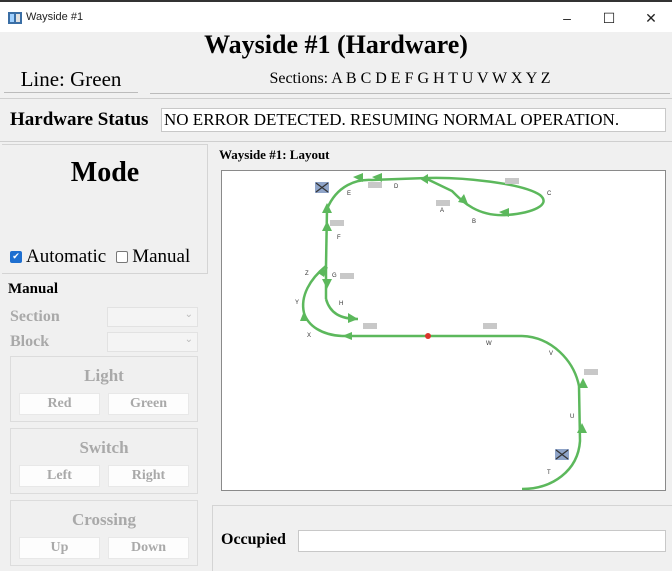 This screenshot has height=571, width=672. I want to click on switch-title: Switch, so click(104, 447).